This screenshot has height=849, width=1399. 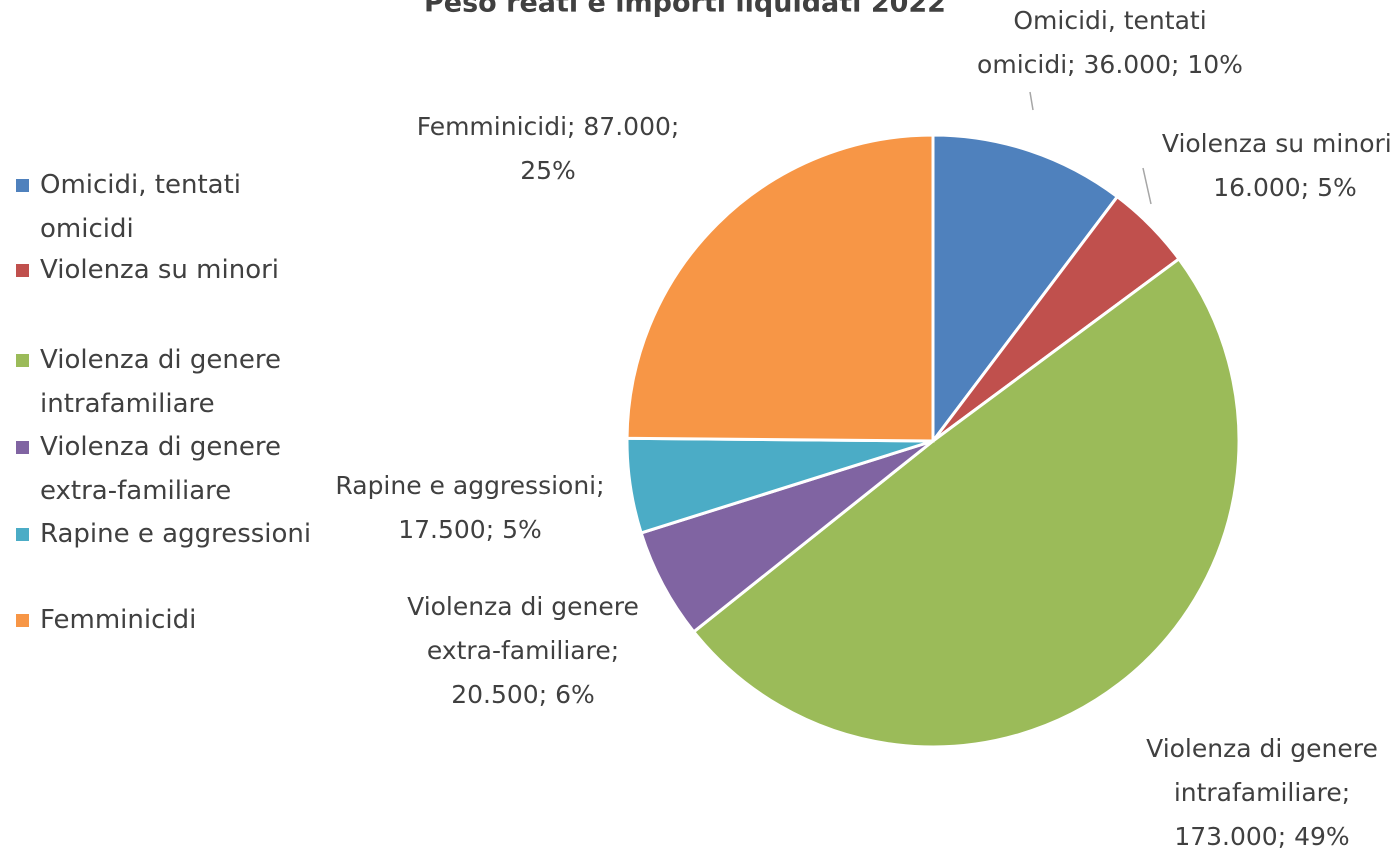 I want to click on legend-item: Omicidi, tentati omicidi, so click(x=174, y=207).